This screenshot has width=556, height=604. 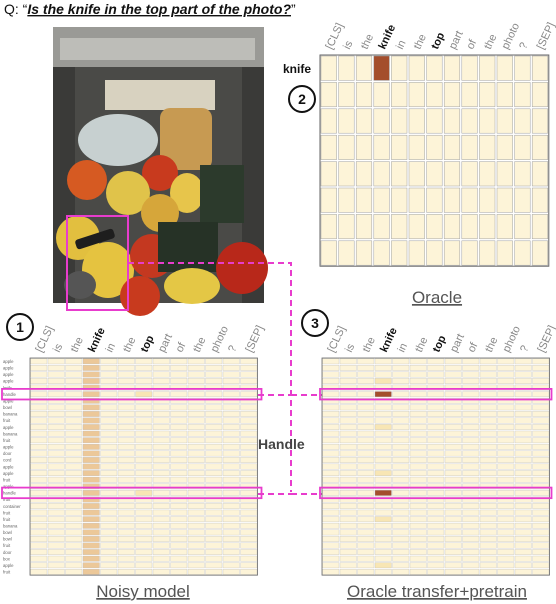 I want to click on noisy-token-4: in, so click(x=111, y=347).